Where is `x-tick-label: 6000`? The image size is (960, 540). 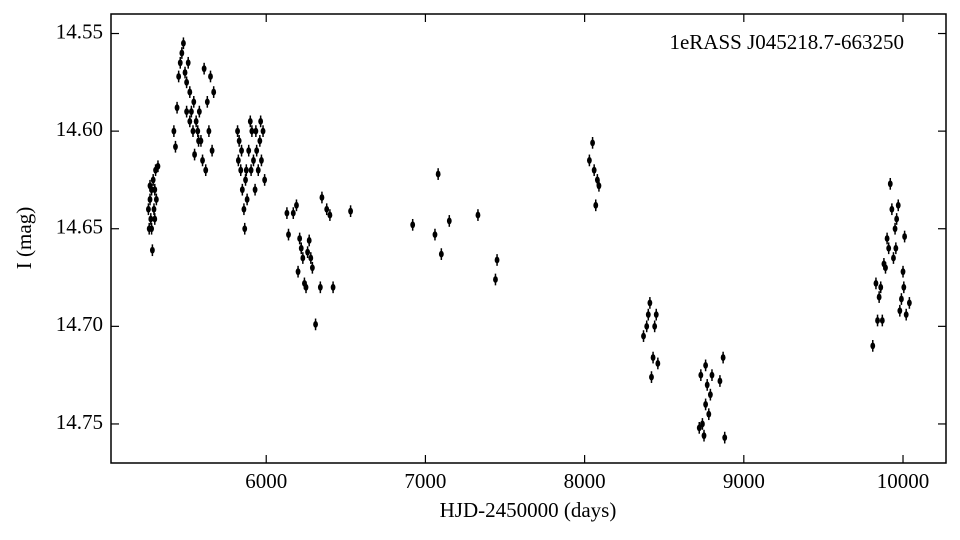
x-tick-label: 6000 is located at coordinates (266, 481).